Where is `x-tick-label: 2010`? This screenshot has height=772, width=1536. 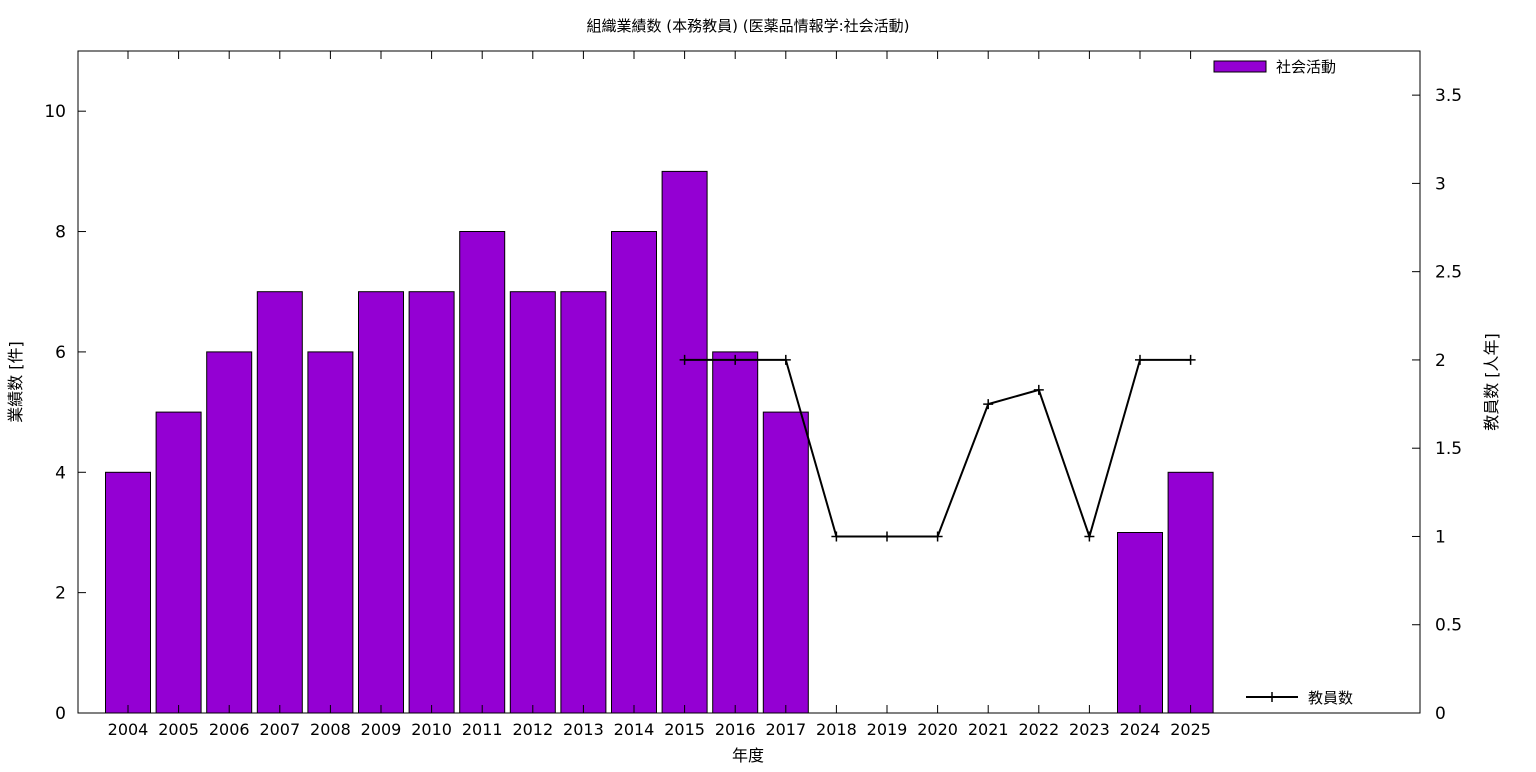 x-tick-label: 2010 is located at coordinates (431, 729).